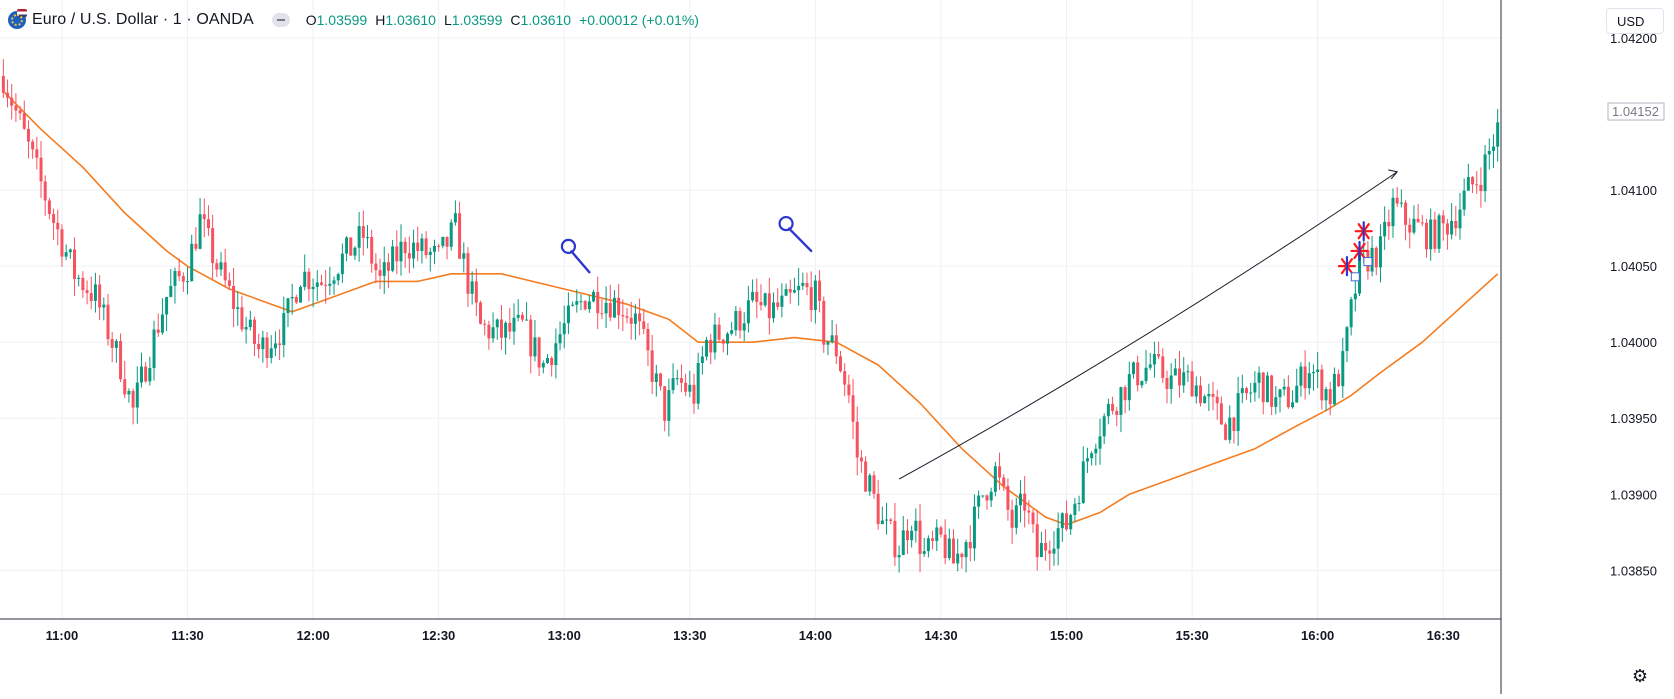  I want to click on pin-circle, so click(786, 223).